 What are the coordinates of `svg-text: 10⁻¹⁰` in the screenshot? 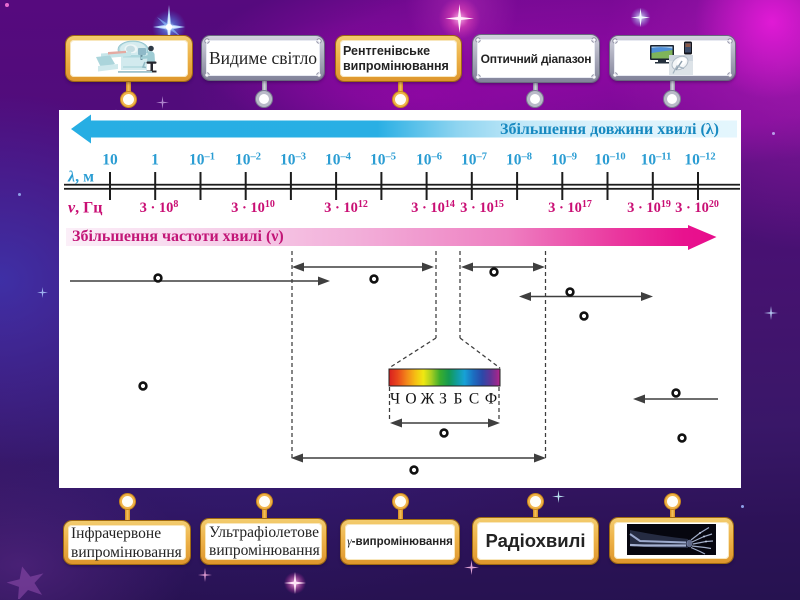 It's located at (609, 160).